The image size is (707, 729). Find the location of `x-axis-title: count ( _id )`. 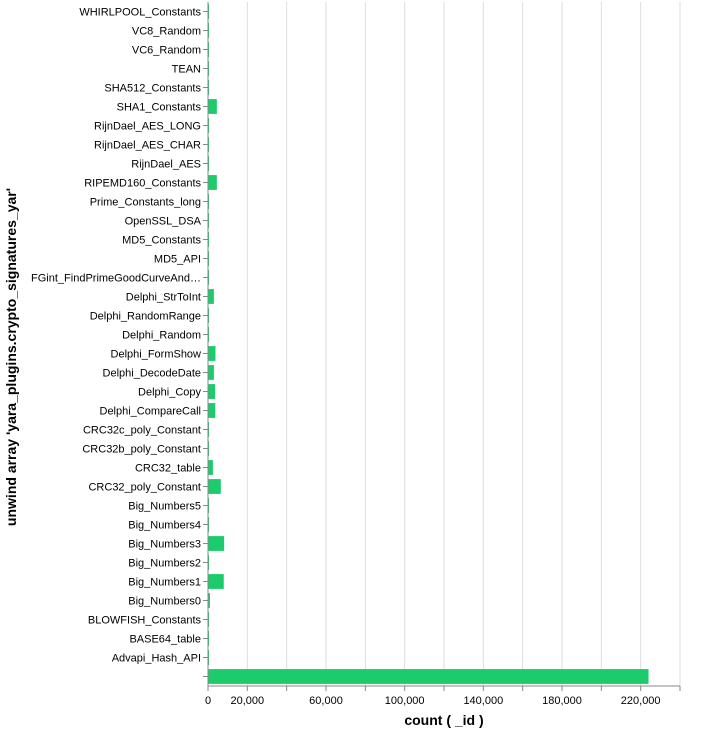

x-axis-title: count ( _id ) is located at coordinates (443, 720).